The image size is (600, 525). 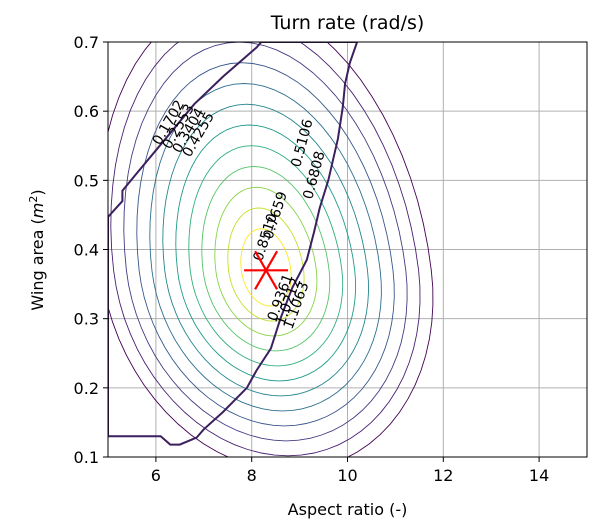 What do you see at coordinates (156, 475) in the screenshot?
I see `x-tick-label: 6` at bounding box center [156, 475].